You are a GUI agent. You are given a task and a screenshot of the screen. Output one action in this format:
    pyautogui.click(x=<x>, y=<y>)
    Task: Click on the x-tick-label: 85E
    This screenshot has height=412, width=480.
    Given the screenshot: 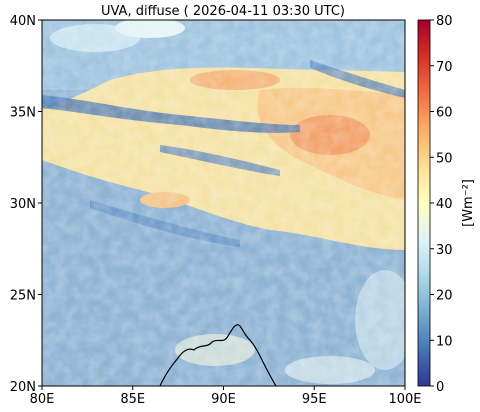 What is the action you would take?
    pyautogui.click(x=132, y=399)
    